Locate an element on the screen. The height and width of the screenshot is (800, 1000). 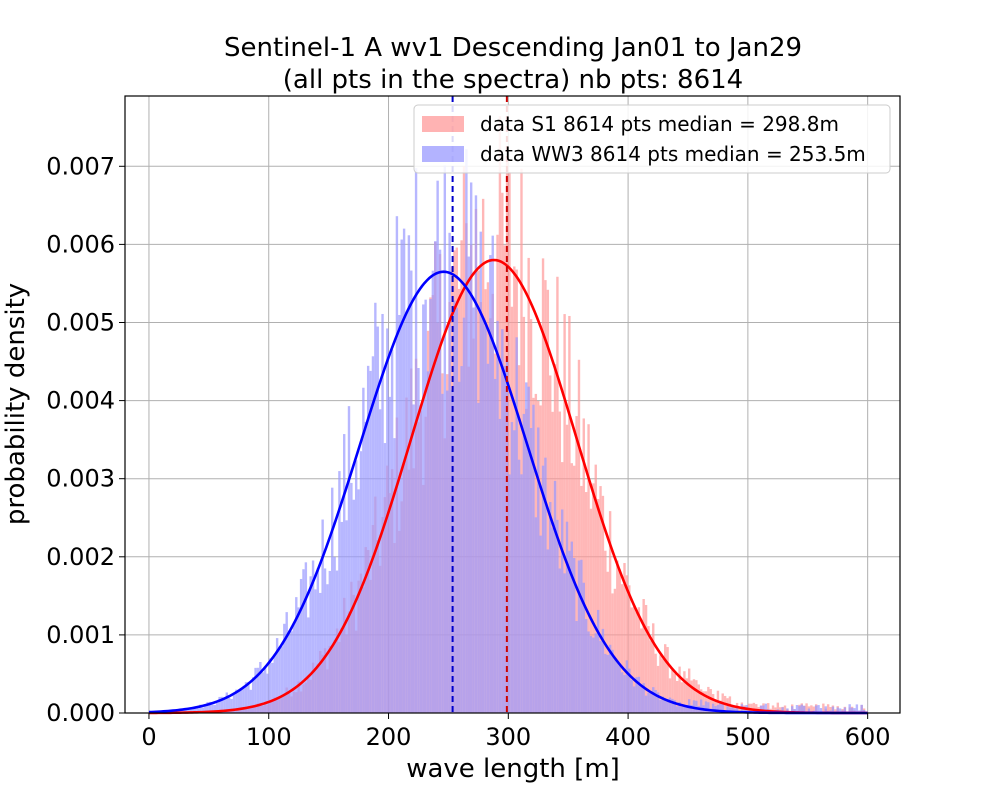
legend-label-s1: data S1 8614 pts median = 298.8m is located at coordinates (659, 124).